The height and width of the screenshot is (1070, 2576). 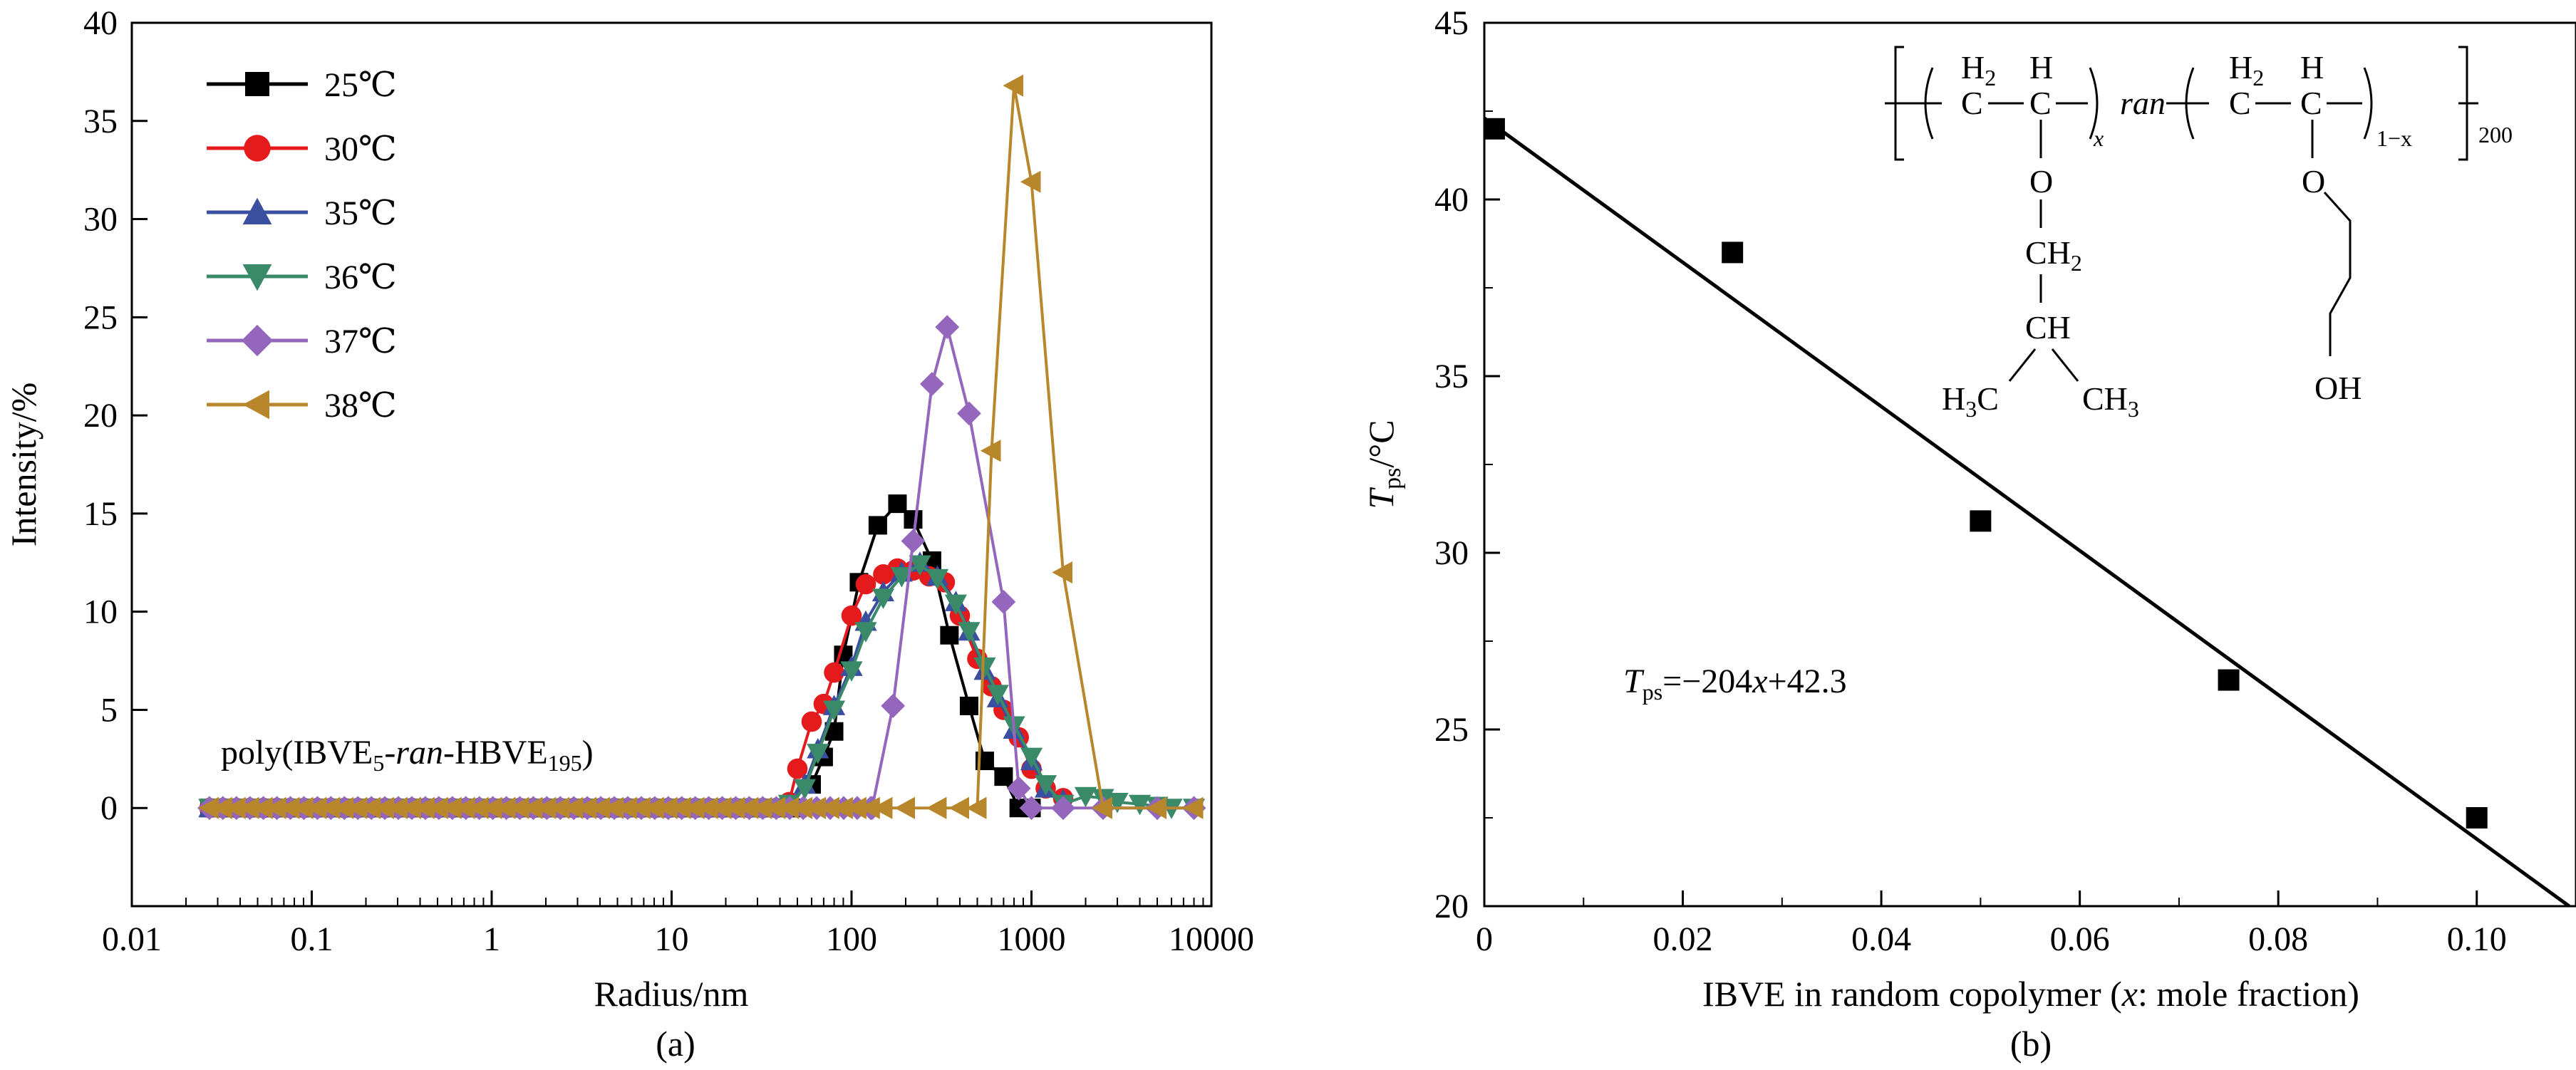 I want to click on annotation-mid: -HBVE, so click(x=496, y=753).